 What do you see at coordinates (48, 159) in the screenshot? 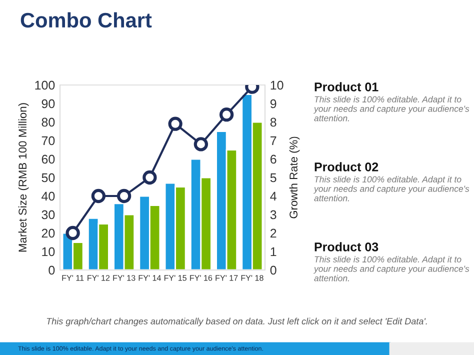
I see `y-tick-label: 60` at bounding box center [48, 159].